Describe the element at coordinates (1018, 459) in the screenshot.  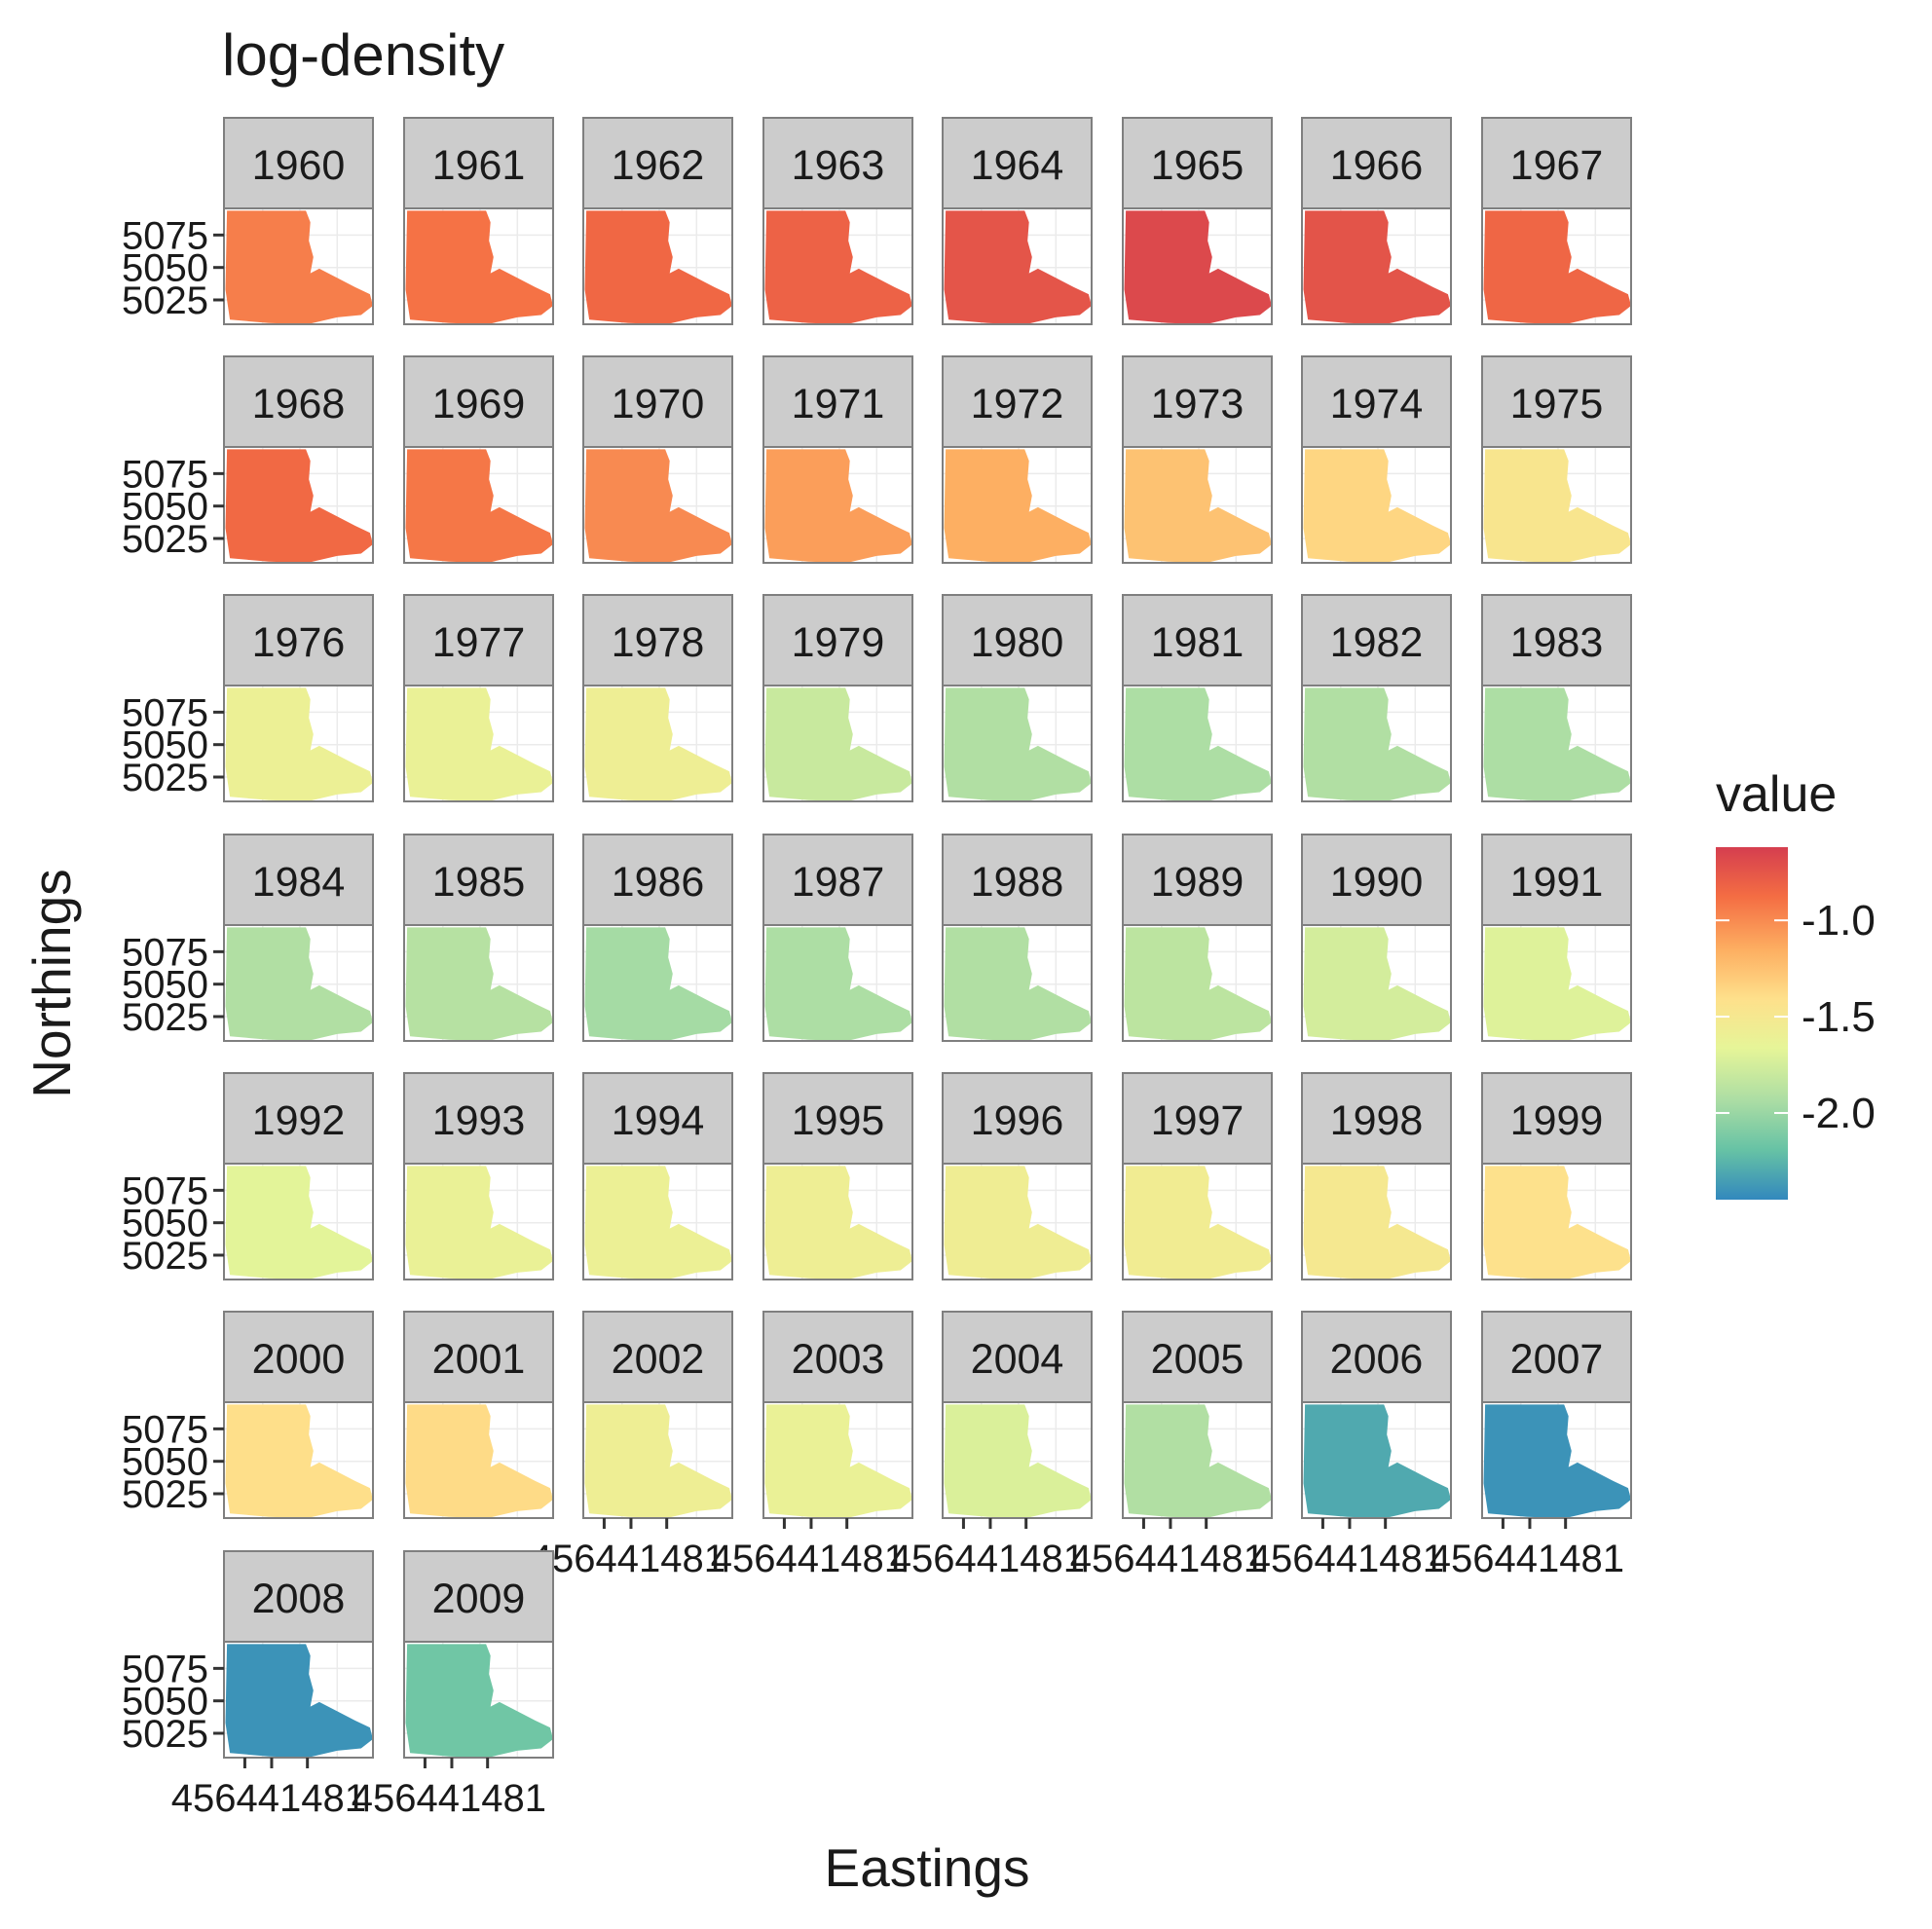
I see `facet-1972: 1972` at that location.